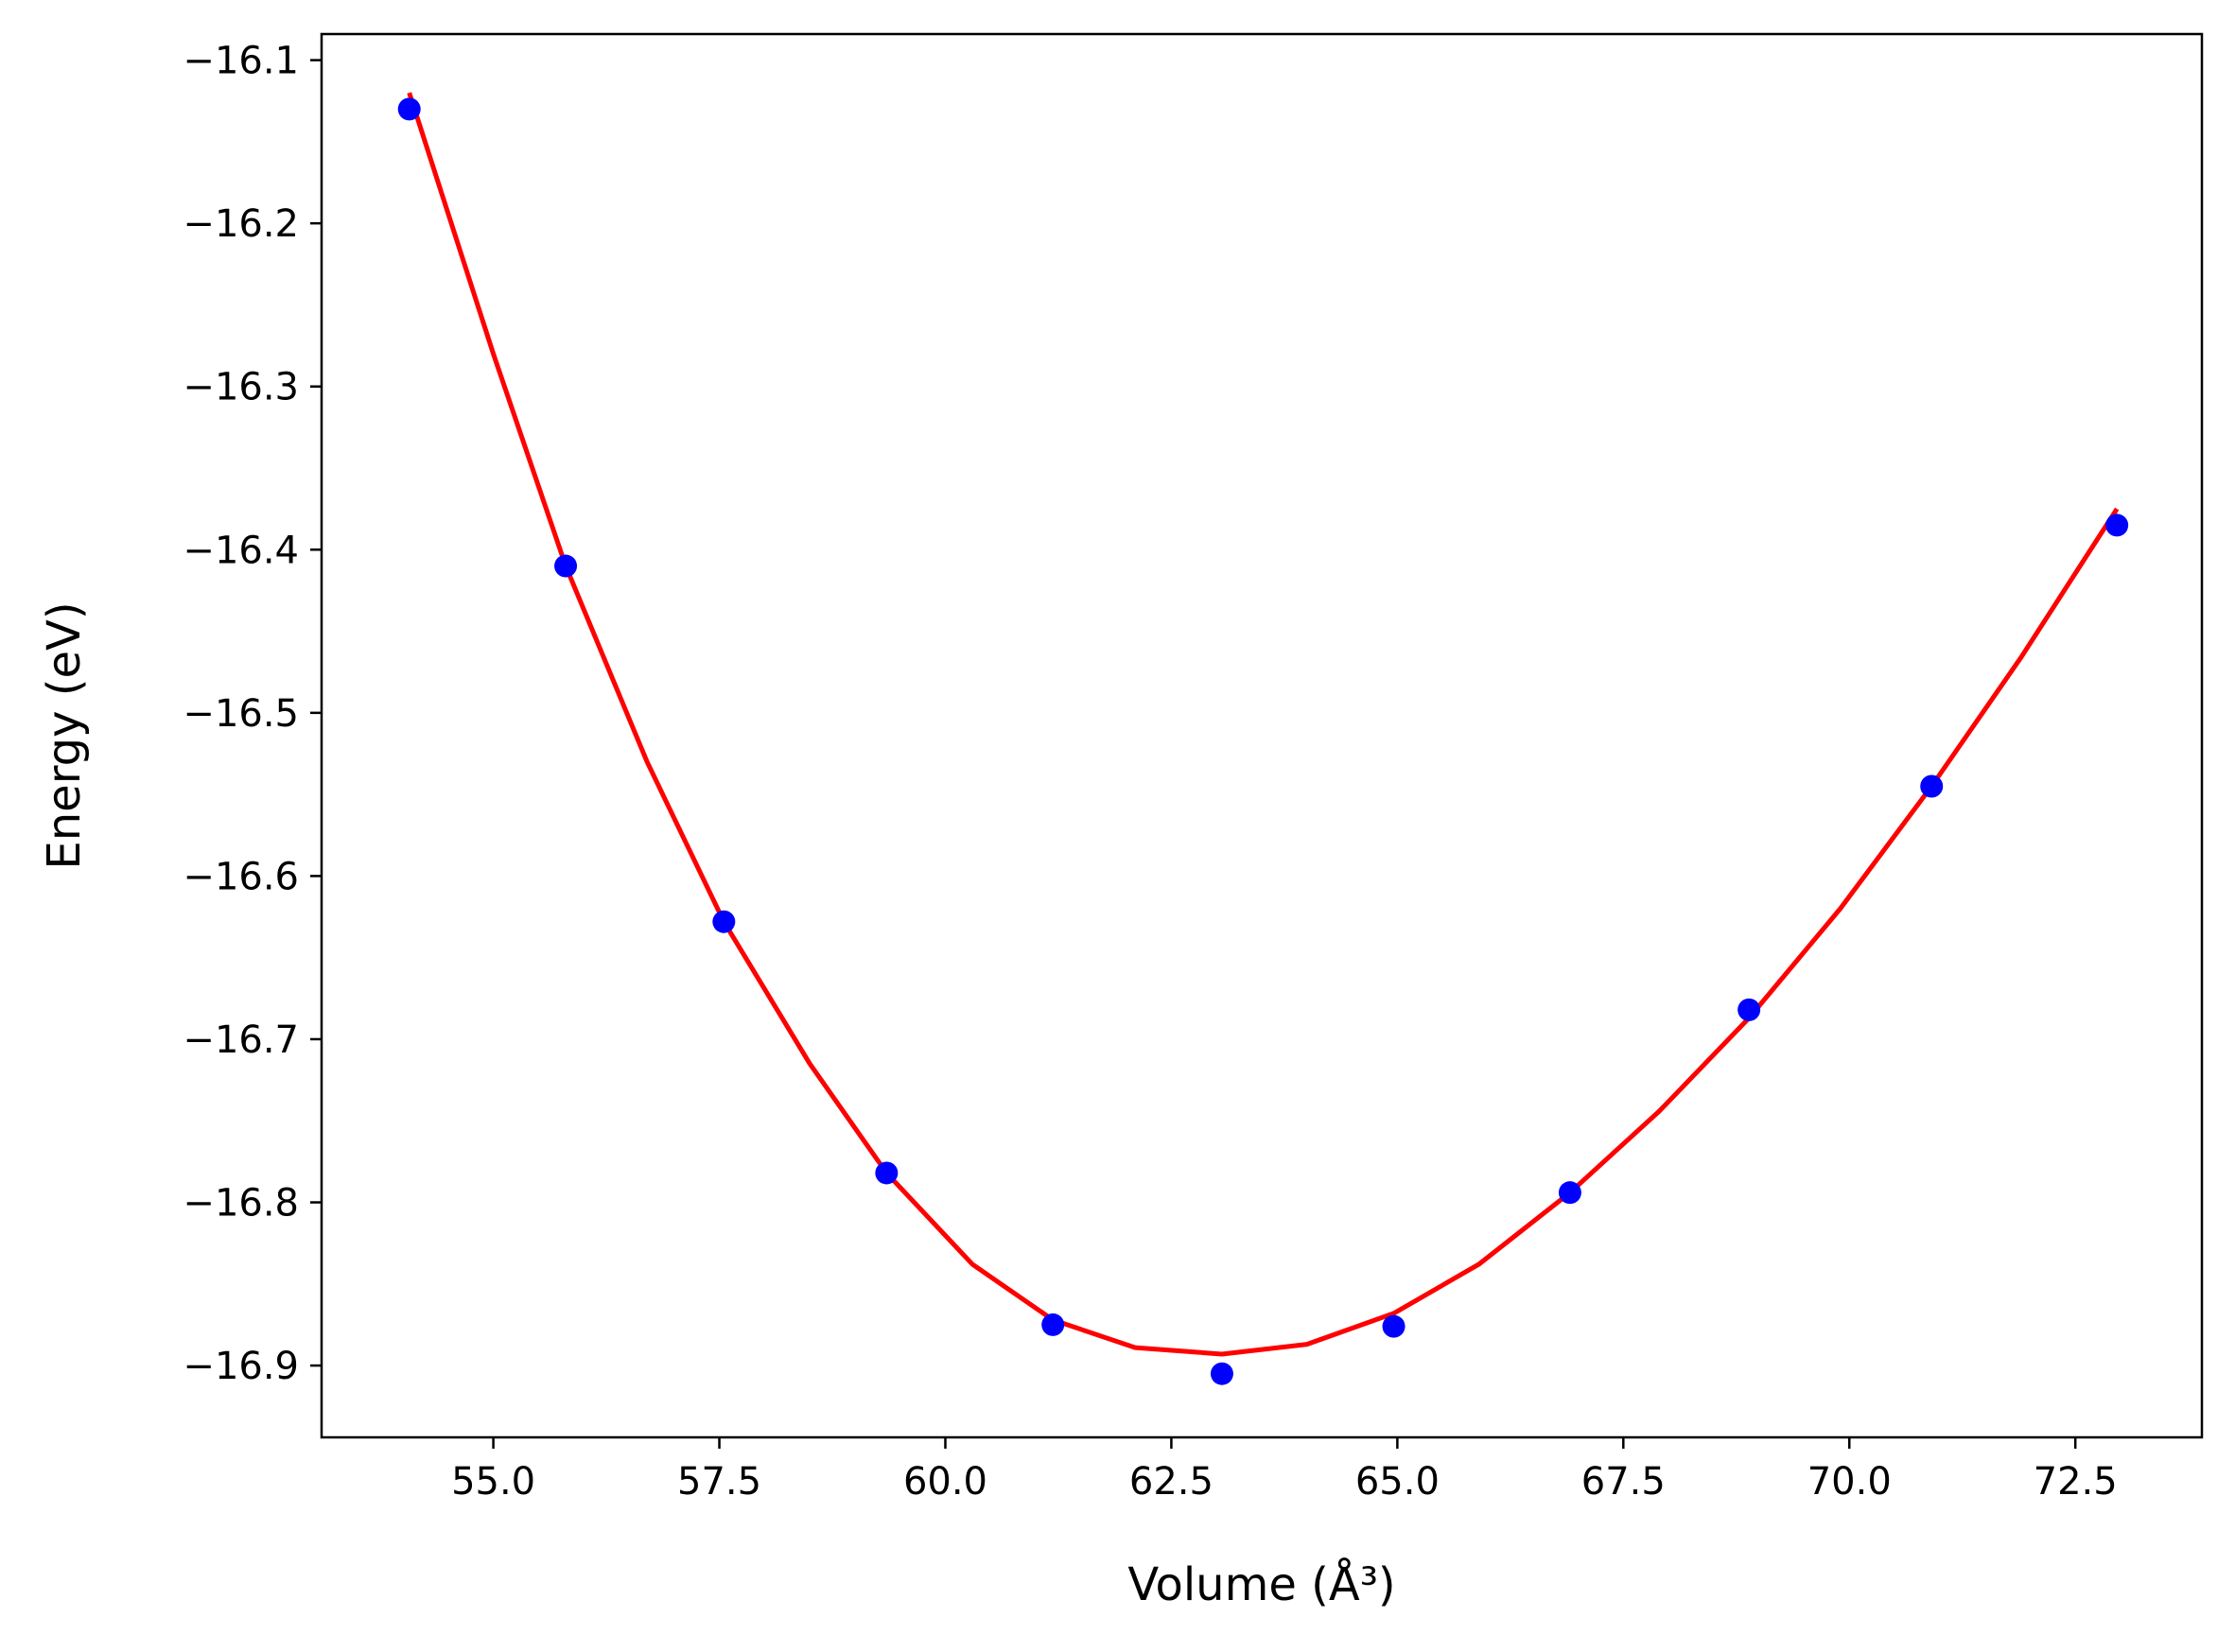 The width and height of the screenshot is (2235, 1652). Describe the element at coordinates (241, 388) in the screenshot. I see `y-tick-label: −16.3` at that location.